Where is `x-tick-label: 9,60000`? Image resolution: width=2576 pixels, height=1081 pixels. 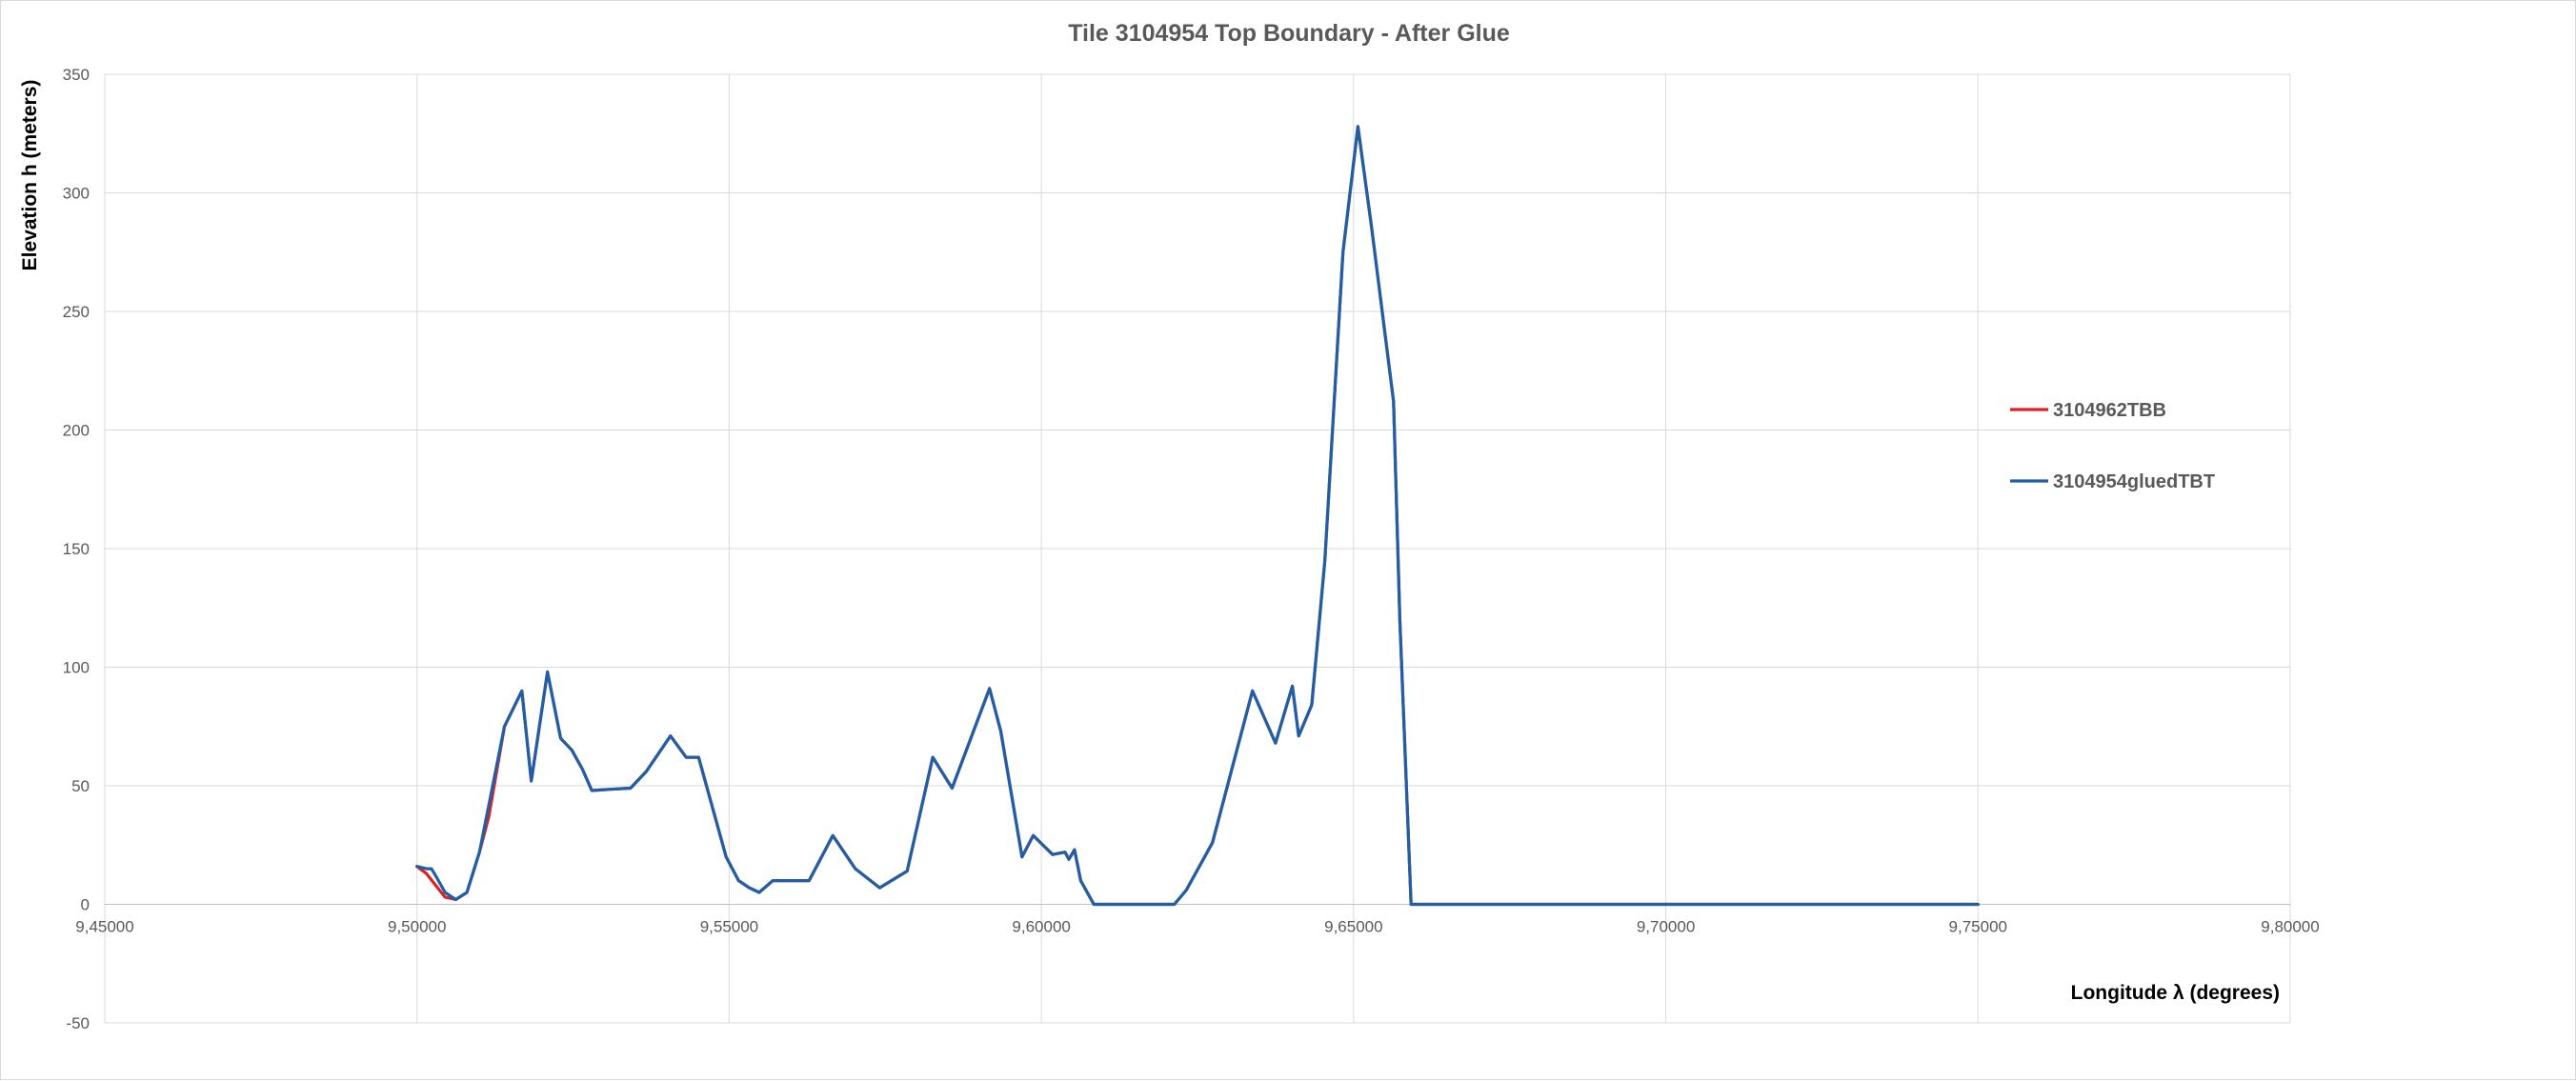 x-tick-label: 9,60000 is located at coordinates (1041, 927).